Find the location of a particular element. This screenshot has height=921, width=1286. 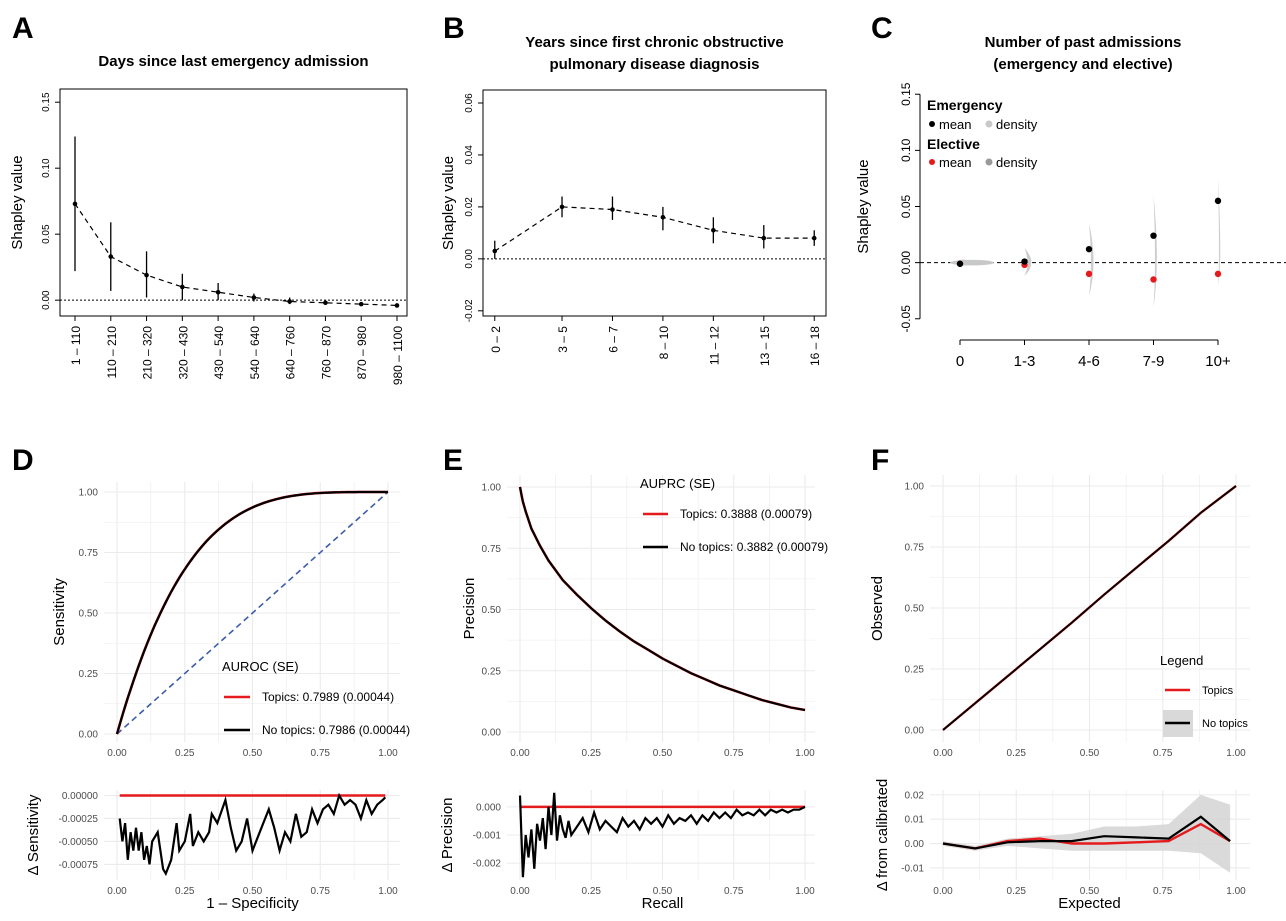

a-xtick-label: 320 – 430 is located at coordinates (183, 353).